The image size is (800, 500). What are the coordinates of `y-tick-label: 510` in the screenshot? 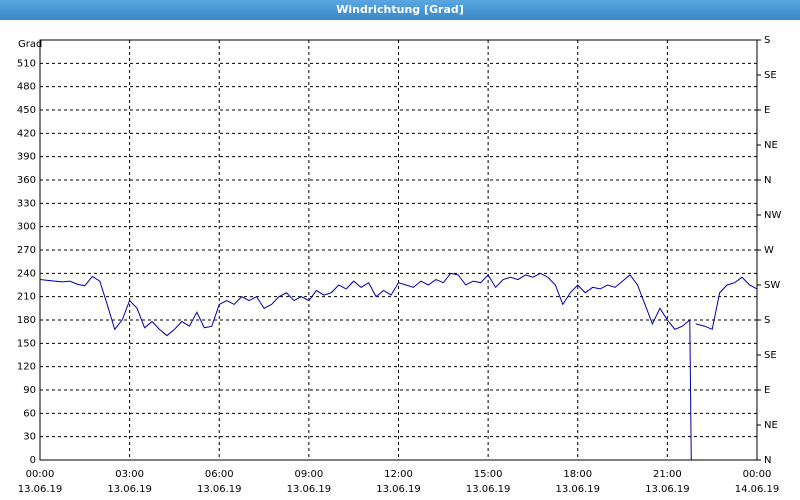 It's located at (26, 63).